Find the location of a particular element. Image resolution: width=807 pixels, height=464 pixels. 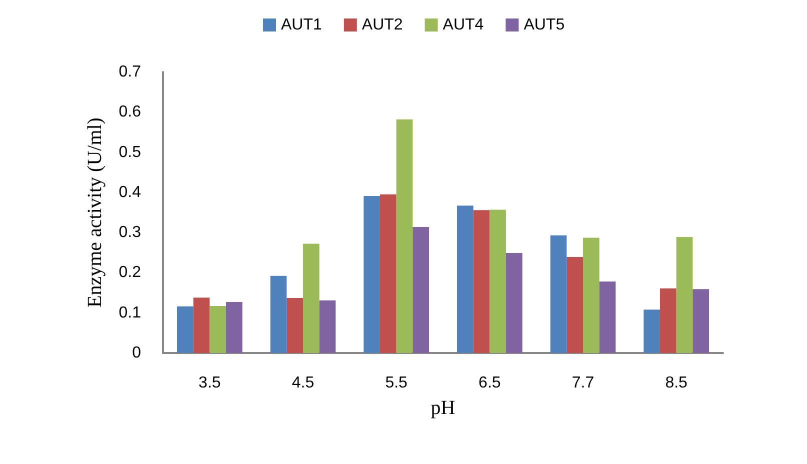

x-tick-label: 5.5 is located at coordinates (396, 383).